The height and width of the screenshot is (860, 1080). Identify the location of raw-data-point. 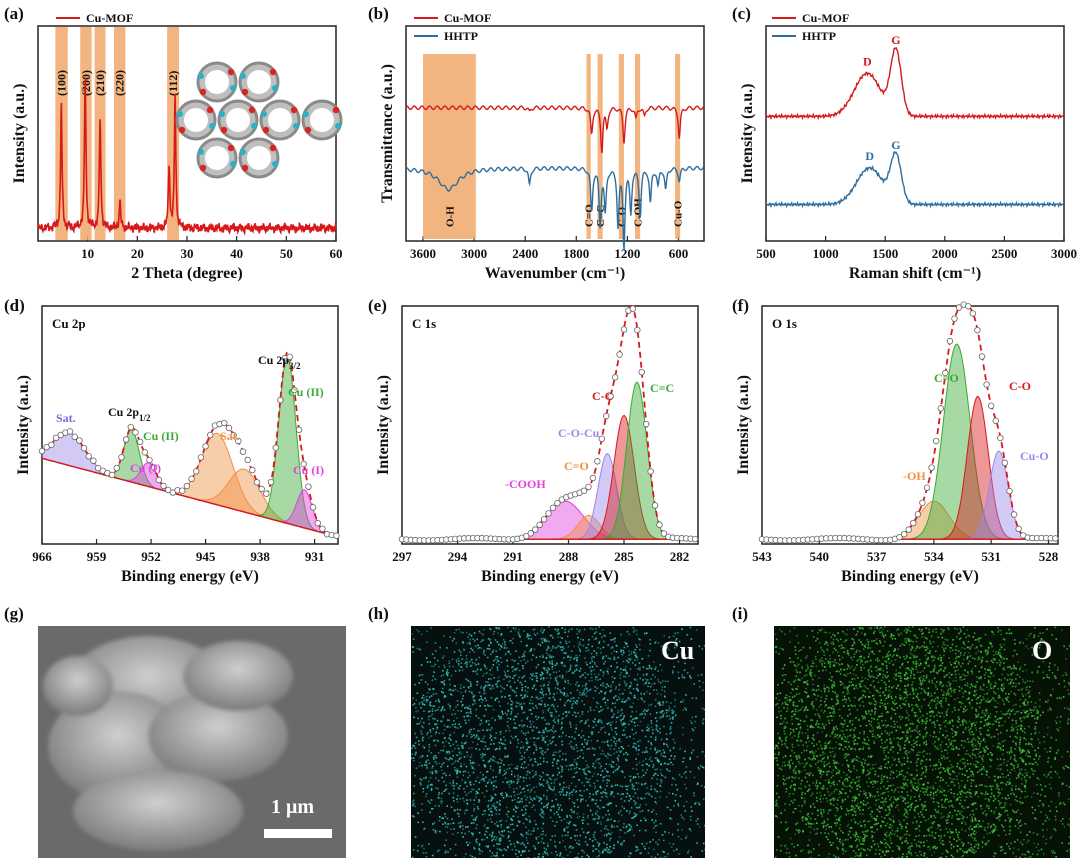
(257, 482).